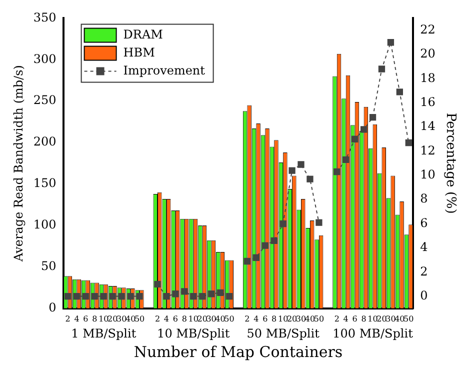 The height and width of the screenshot is (374, 474). I want to click on y2-tick-label: 16, so click(428, 101).